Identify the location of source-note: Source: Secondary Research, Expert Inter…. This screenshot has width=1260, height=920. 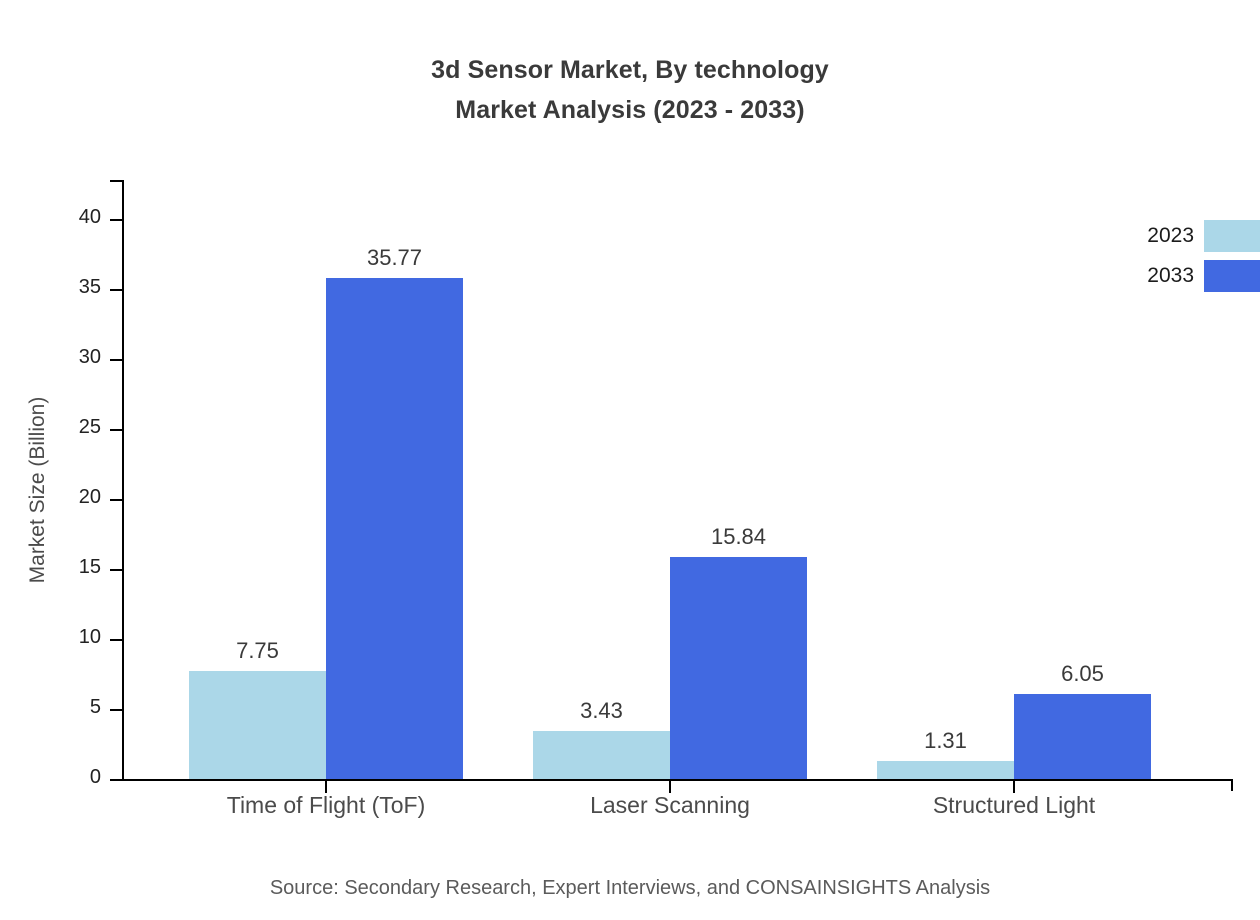
(630, 888).